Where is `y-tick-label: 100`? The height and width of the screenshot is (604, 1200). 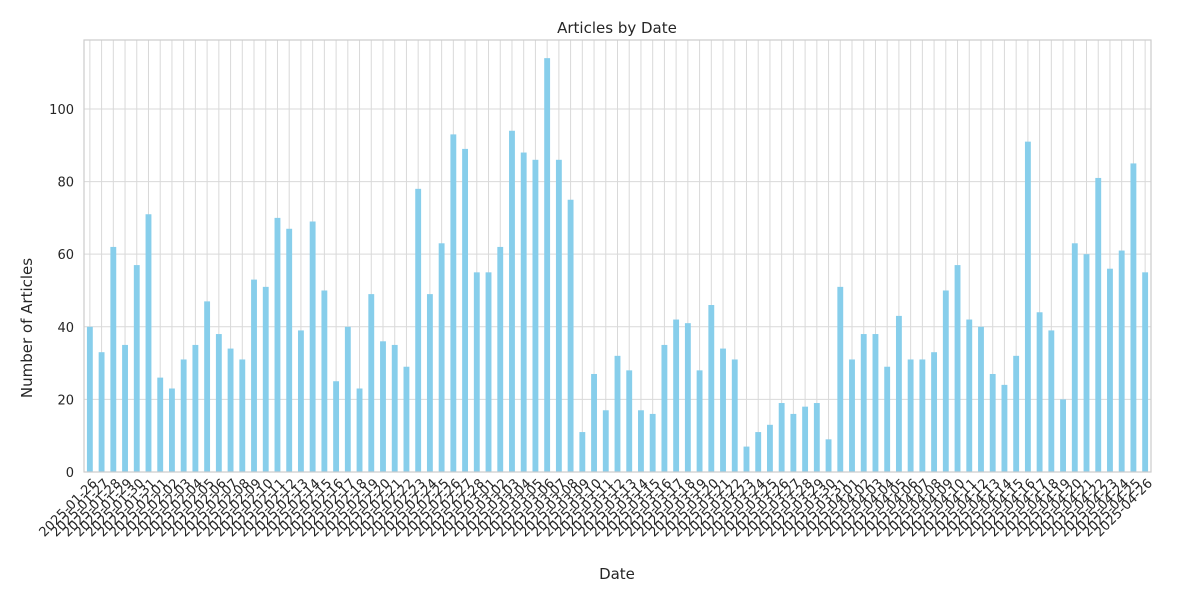 y-tick-label: 100 is located at coordinates (61, 110).